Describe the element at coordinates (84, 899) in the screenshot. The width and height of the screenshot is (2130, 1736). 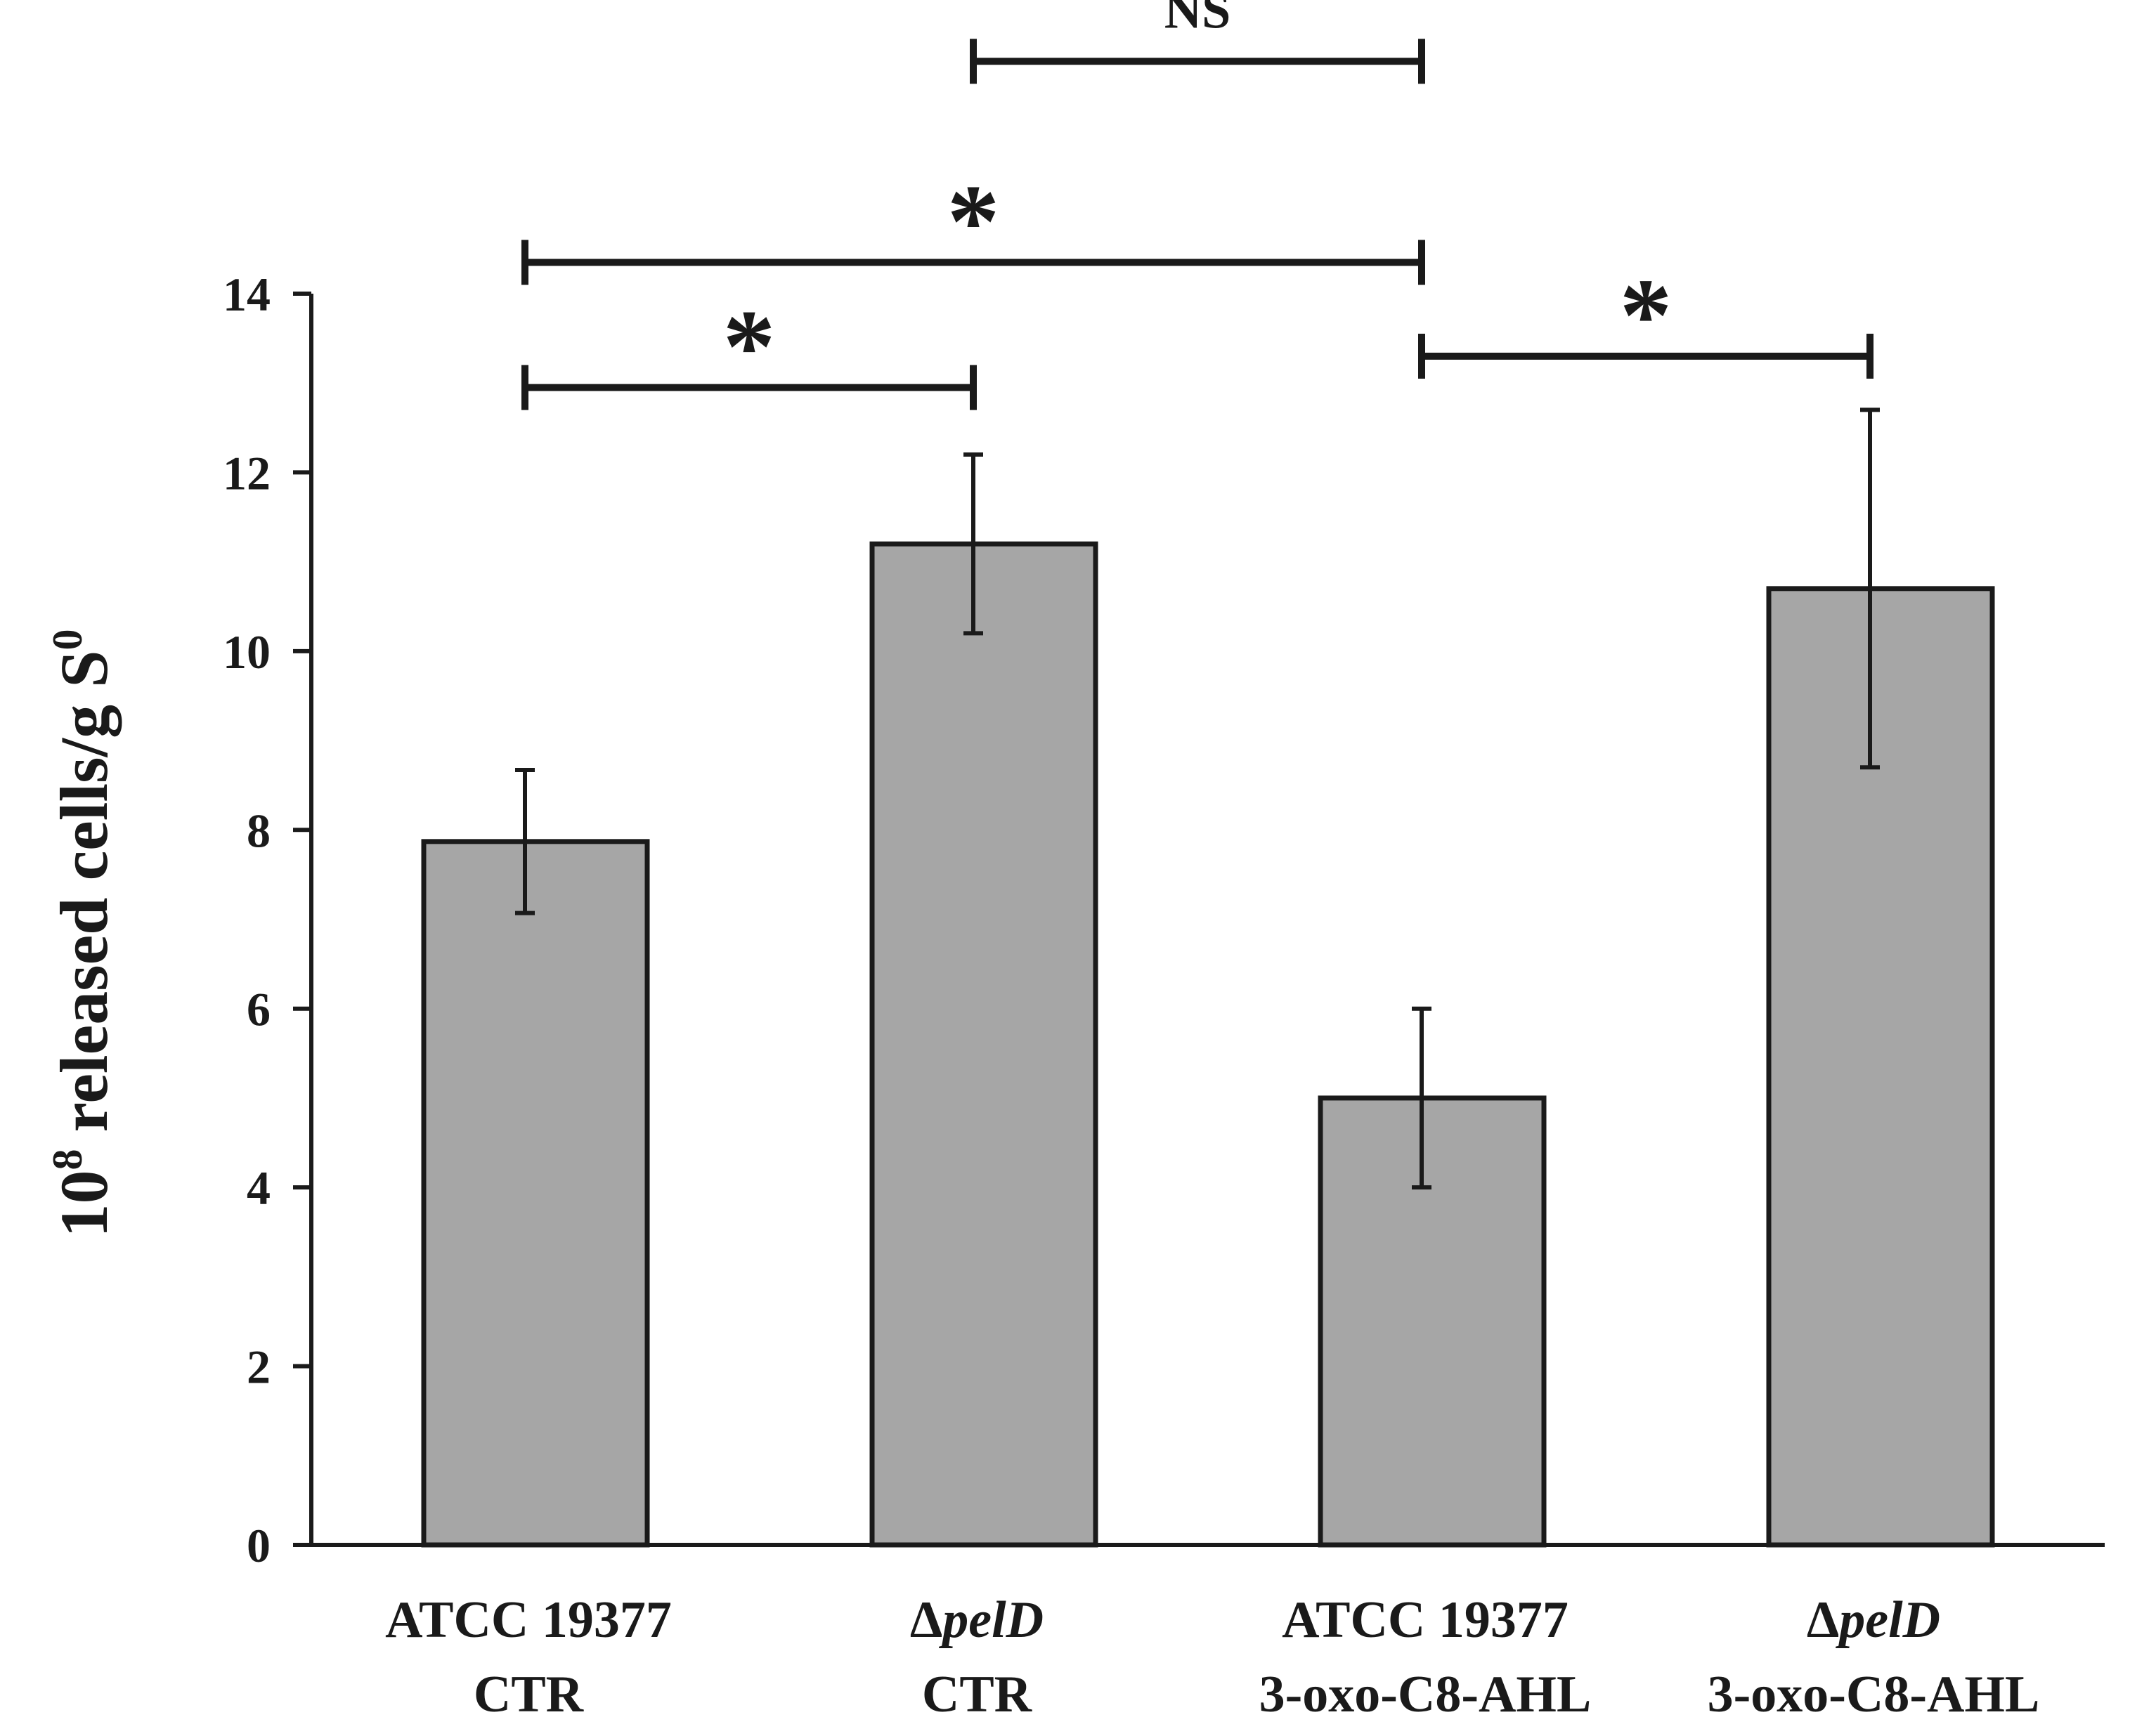
I see `y-label-text: released cells/g S` at that location.